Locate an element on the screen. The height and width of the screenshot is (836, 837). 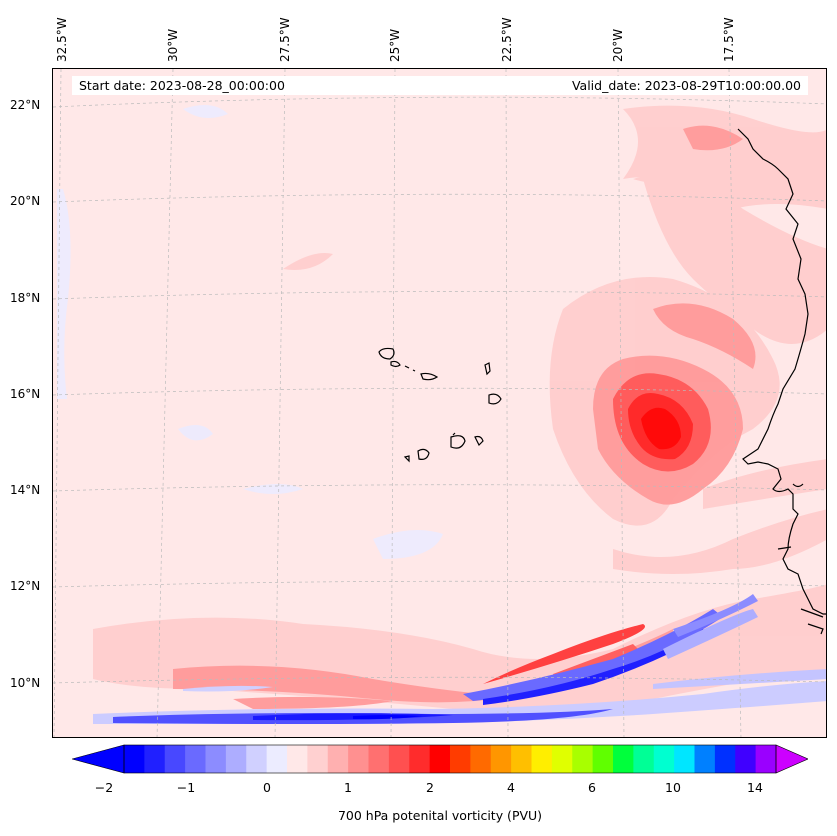
lat-label: 10°N is located at coordinates (25, 683).